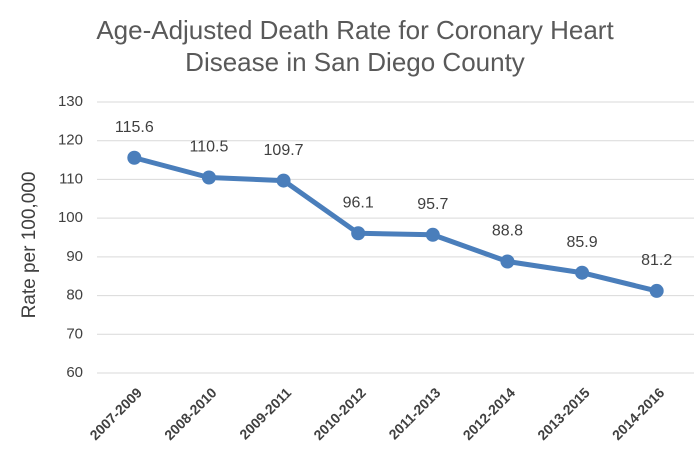 The width and height of the screenshot is (700, 470). Describe the element at coordinates (507, 231) in the screenshot. I see `data-label: 88.8` at that location.